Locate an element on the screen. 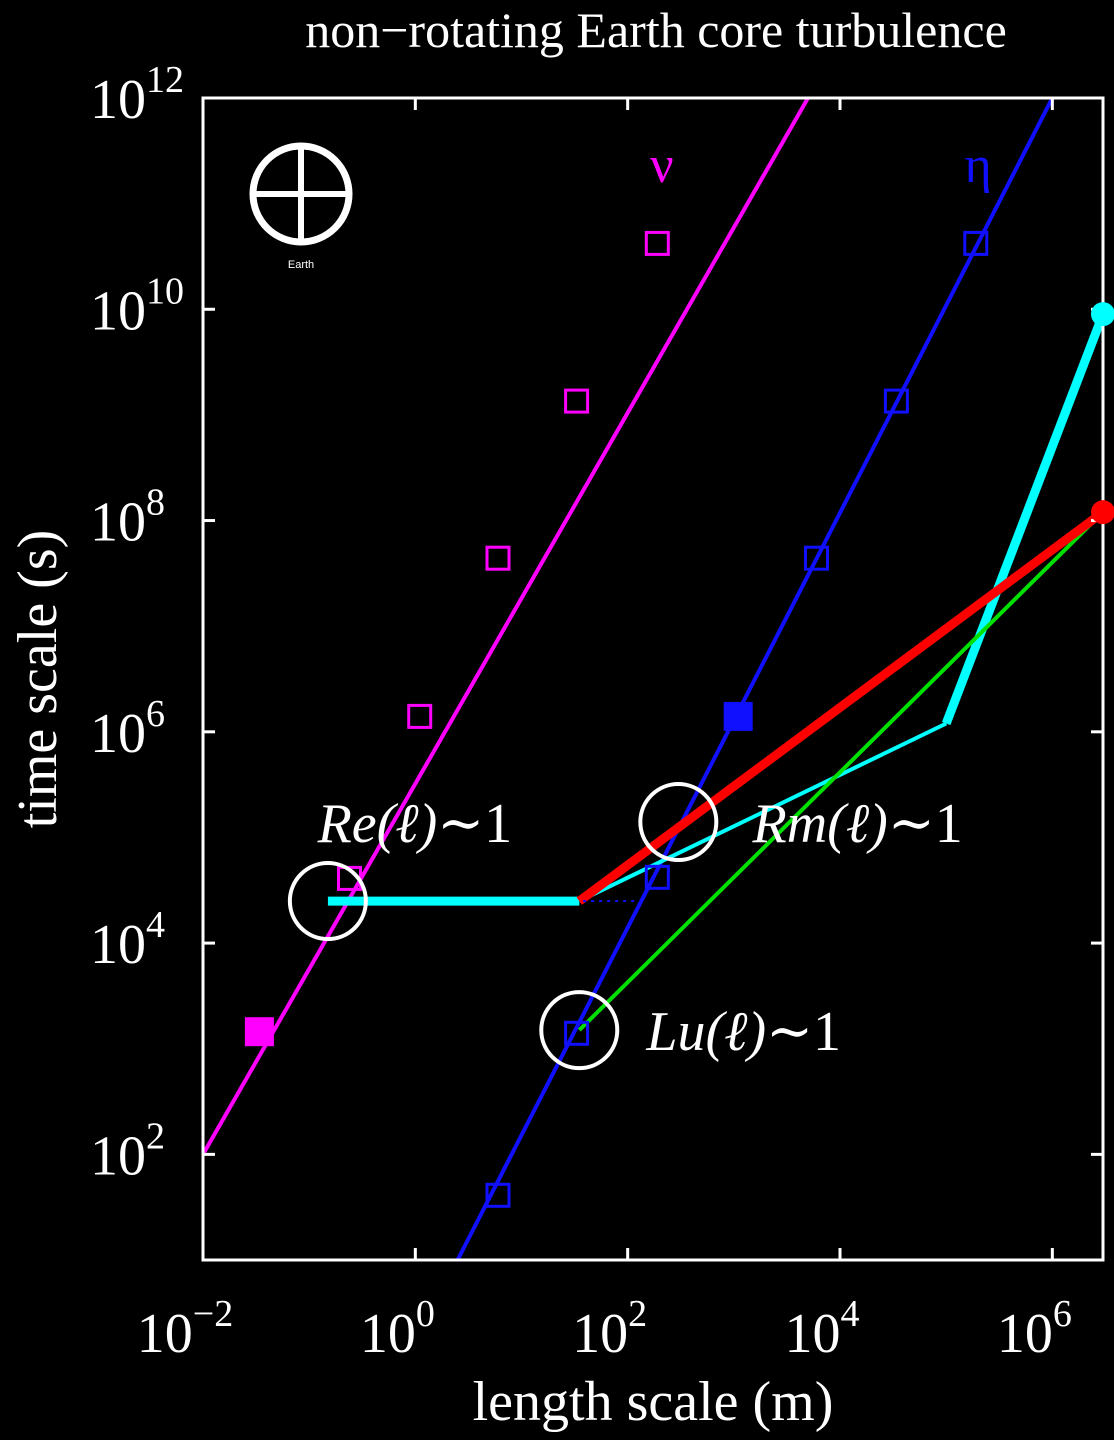 This screenshot has width=1114, height=1440. annotation-label-1-tail: ∼1 is located at coordinates (925, 824).